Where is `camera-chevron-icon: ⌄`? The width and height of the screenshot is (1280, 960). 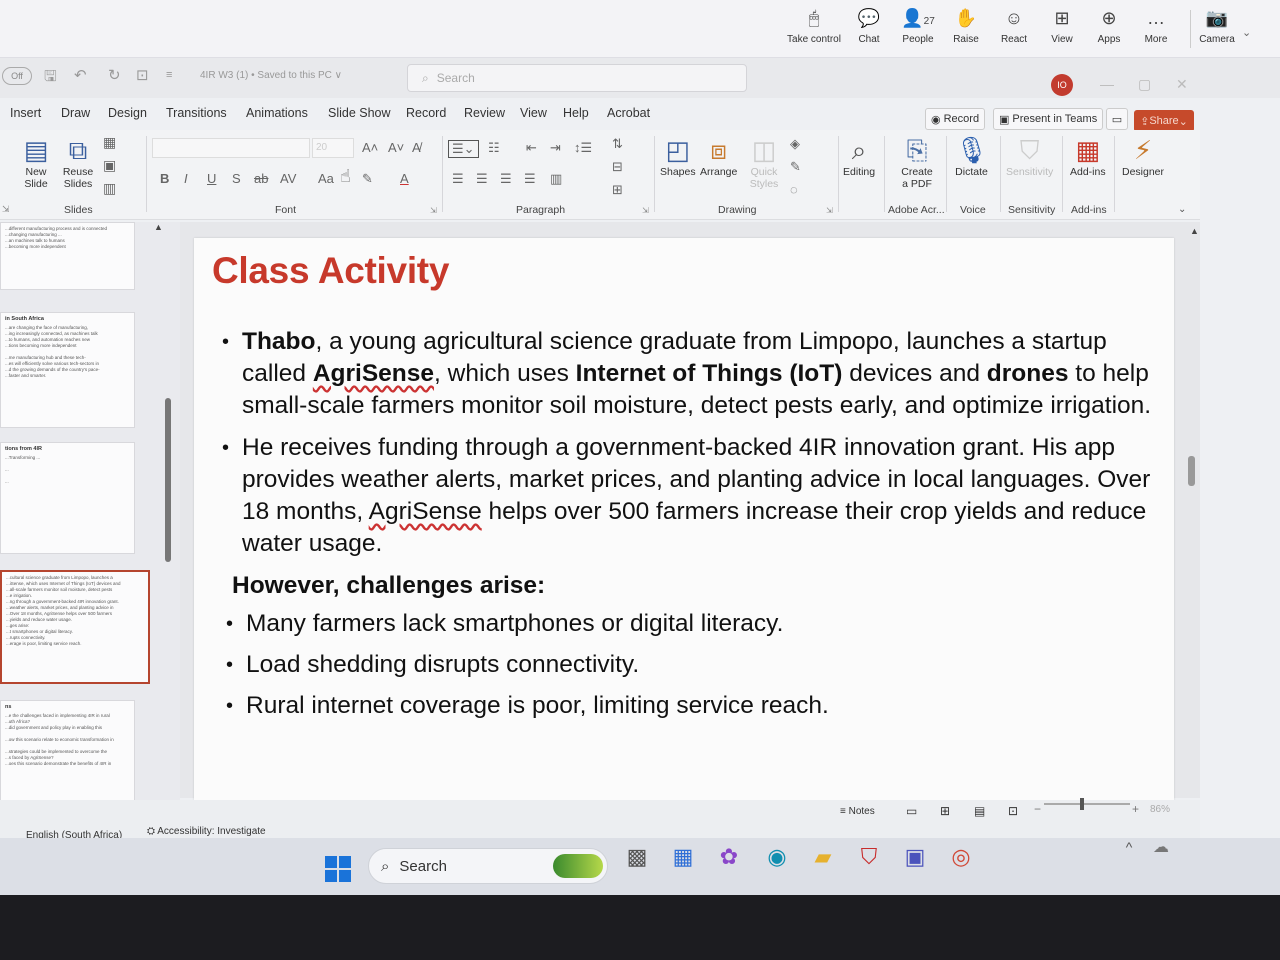
camera-chevron-icon: ⌄ is located at coordinates (1247, 33).